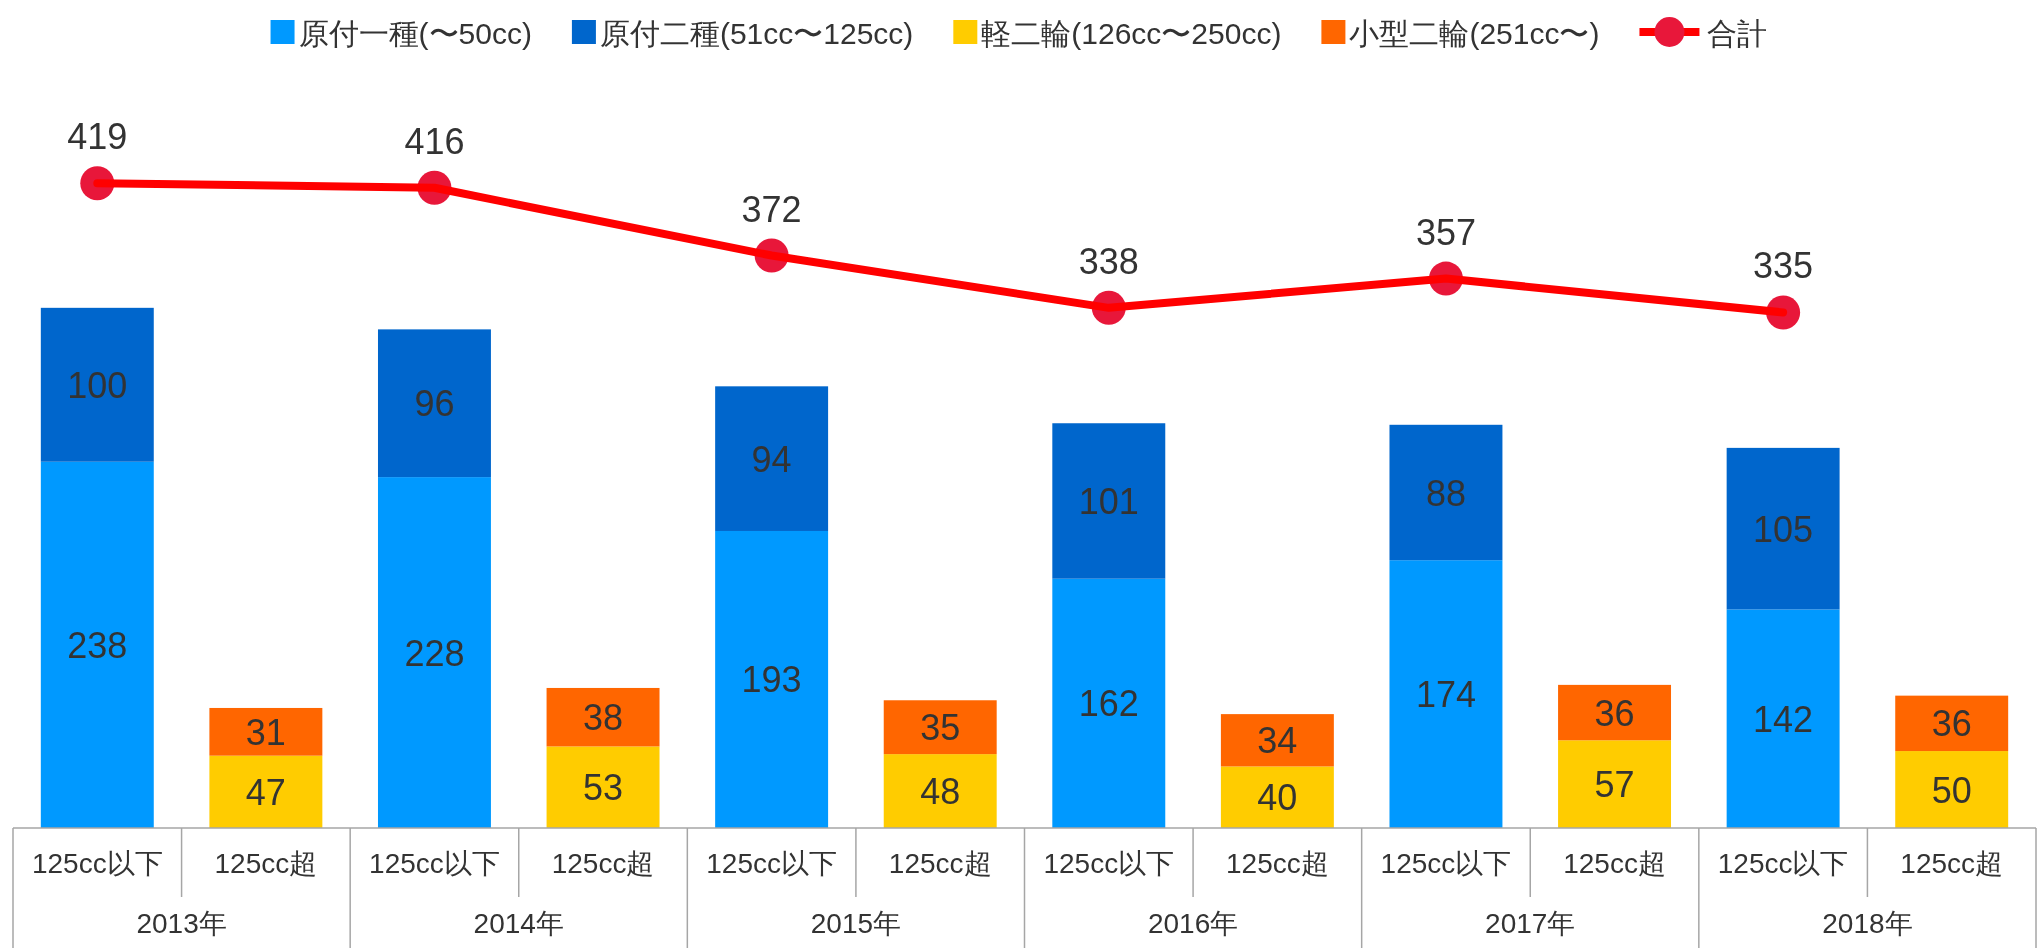 This screenshot has width=2038, height=949. I want to click on data-label: 142, so click(1783, 719).